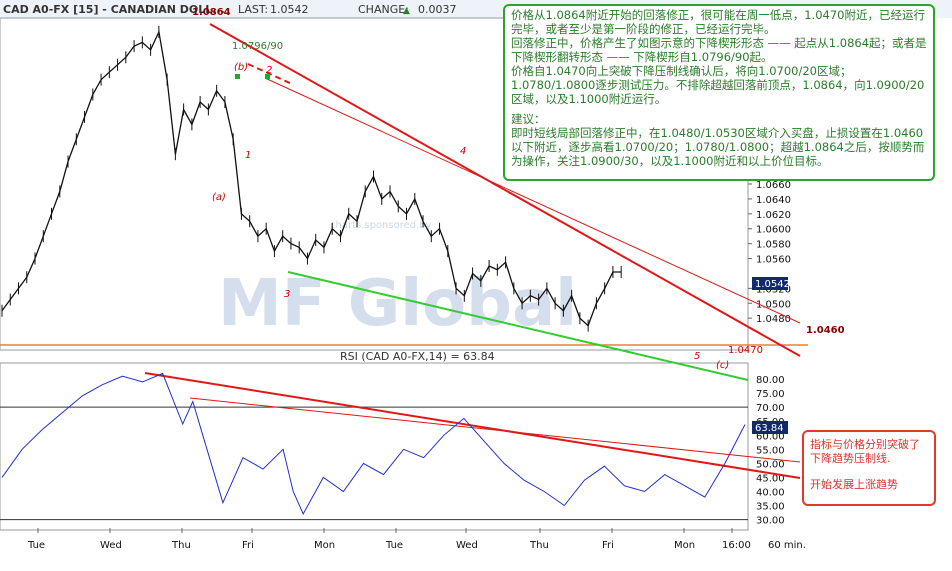  What do you see at coordinates (773, 200) in the screenshot?
I see `price-tick-label: 1.0640` at bounding box center [773, 200].